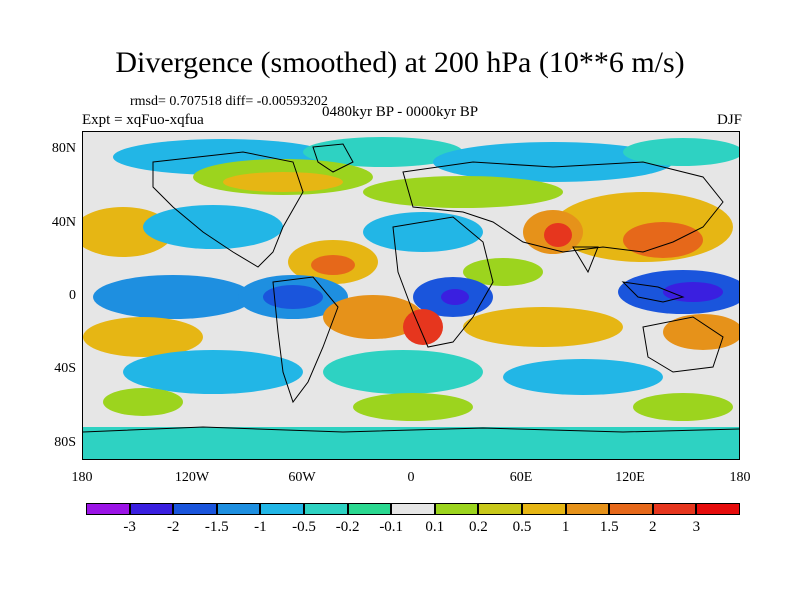 This screenshot has width=800, height=600. What do you see at coordinates (229, 101) in the screenshot?
I see `stats-text: rmsd= 0.707518 diff= -0.00593202` at bounding box center [229, 101].